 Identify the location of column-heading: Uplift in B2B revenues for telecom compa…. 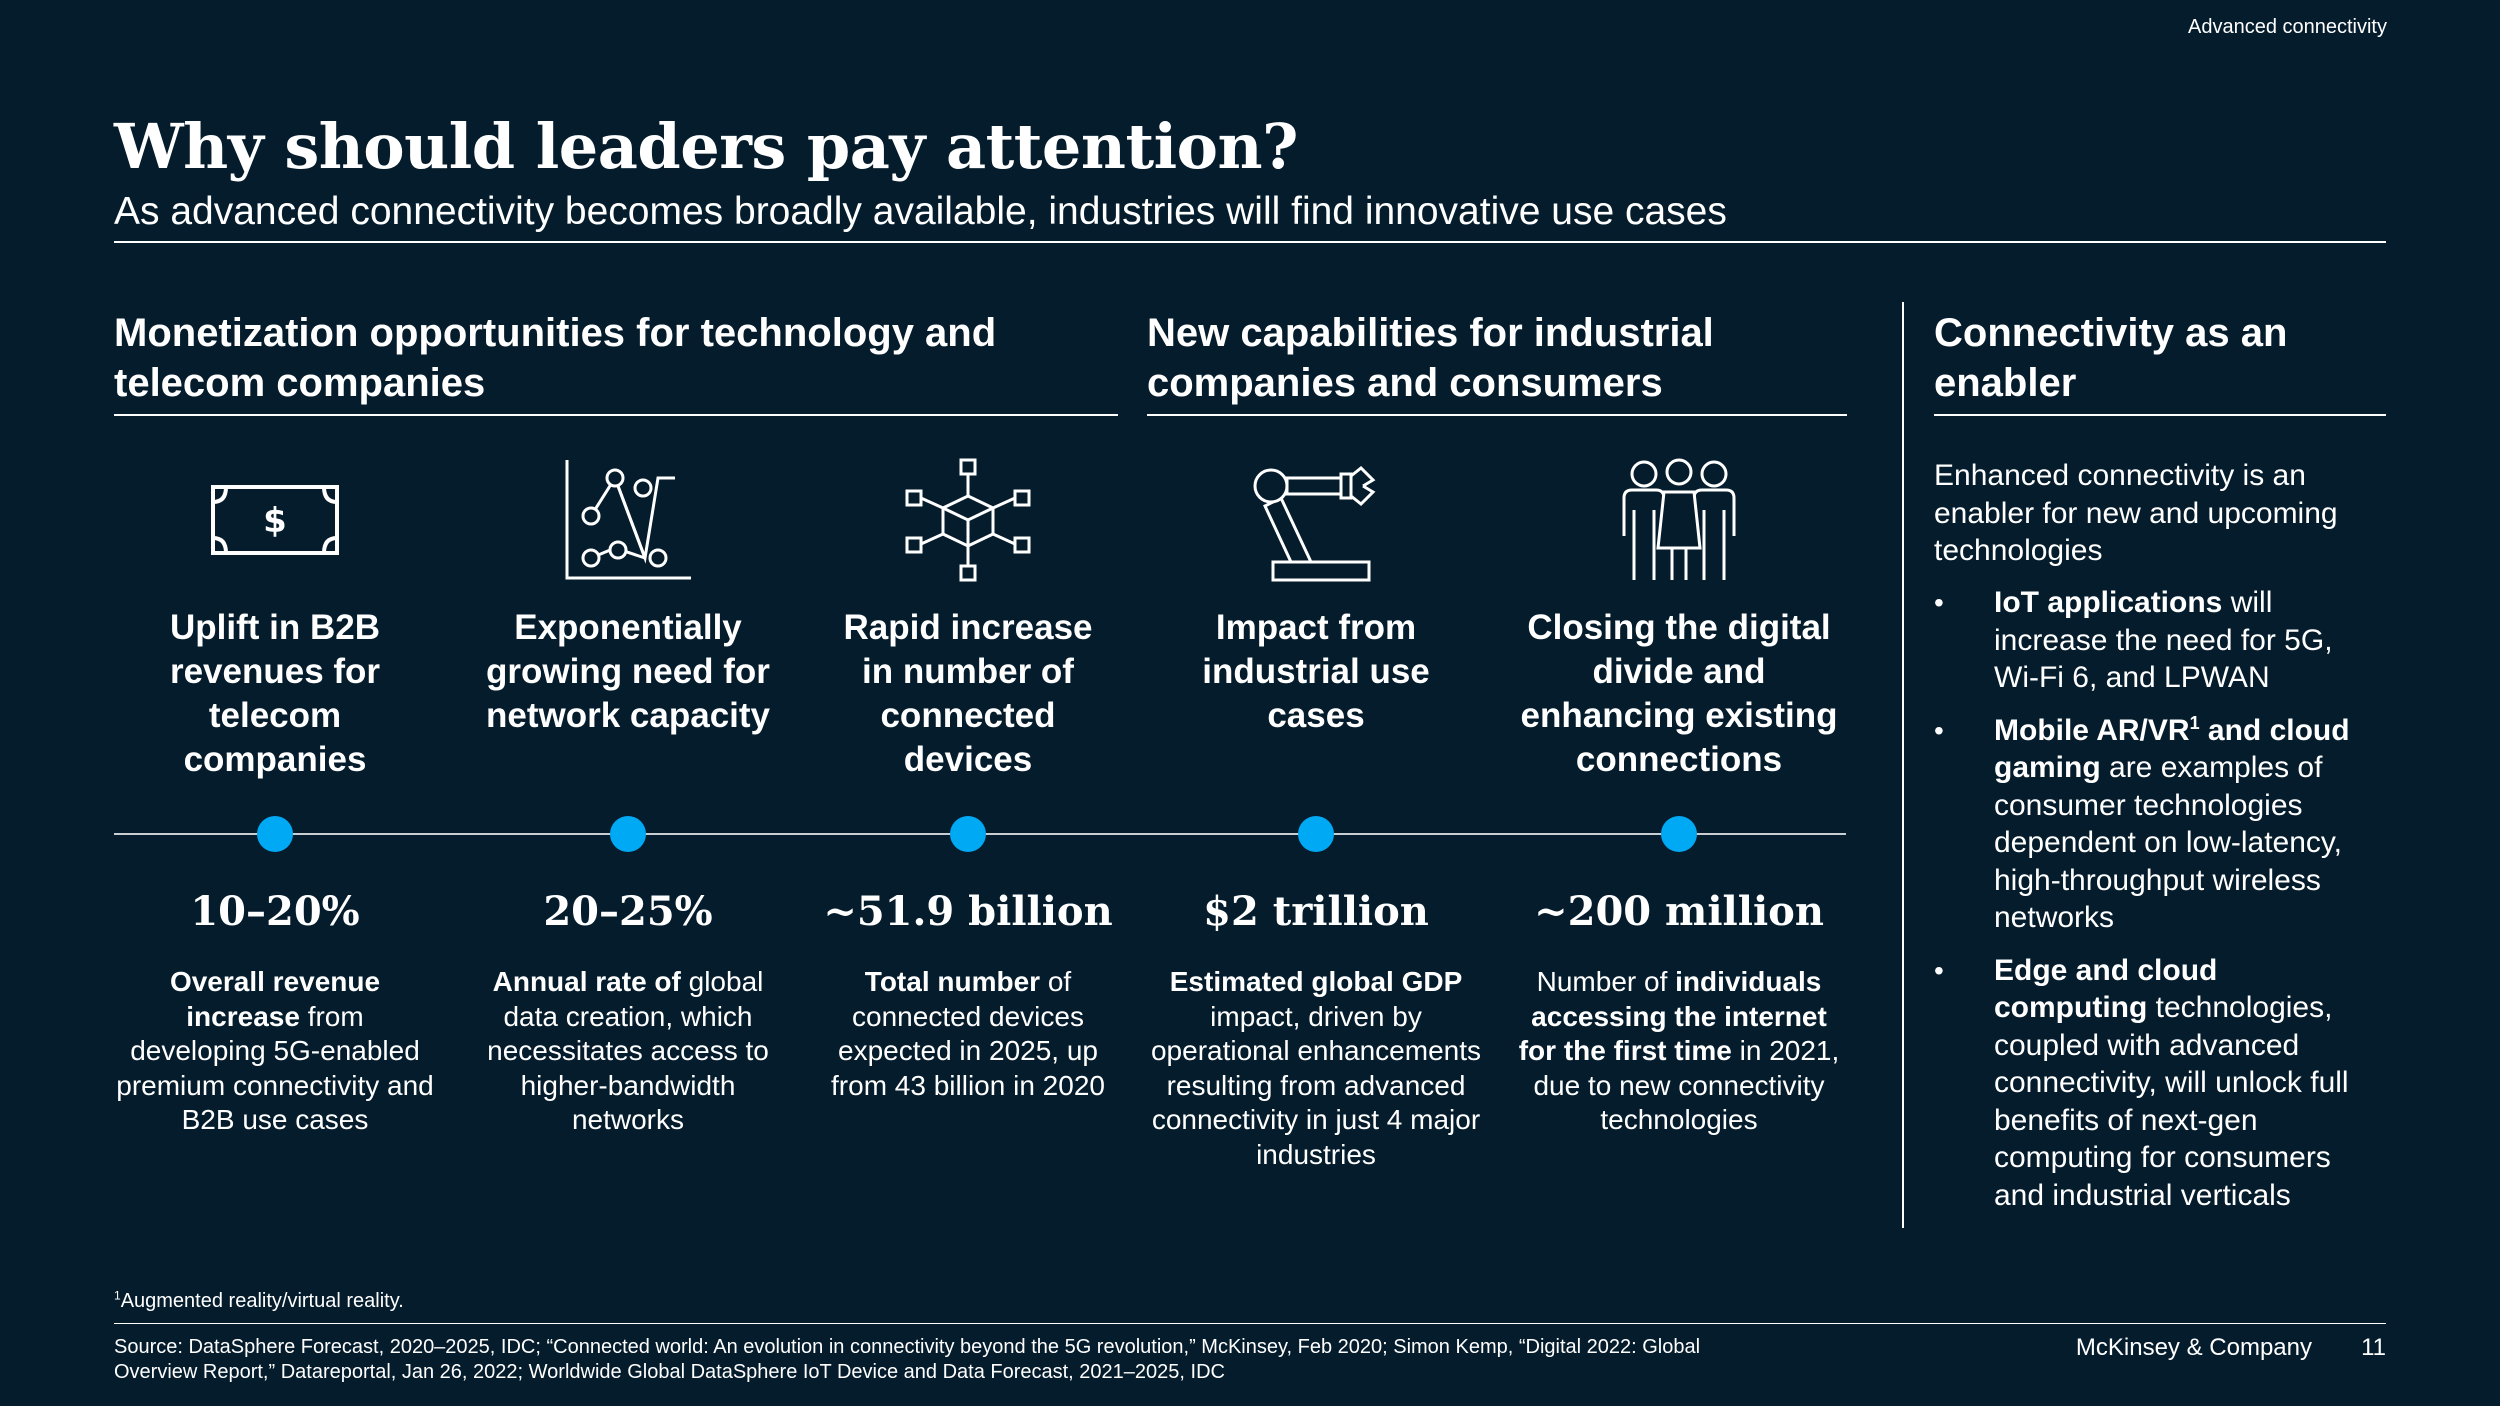
(275, 693).